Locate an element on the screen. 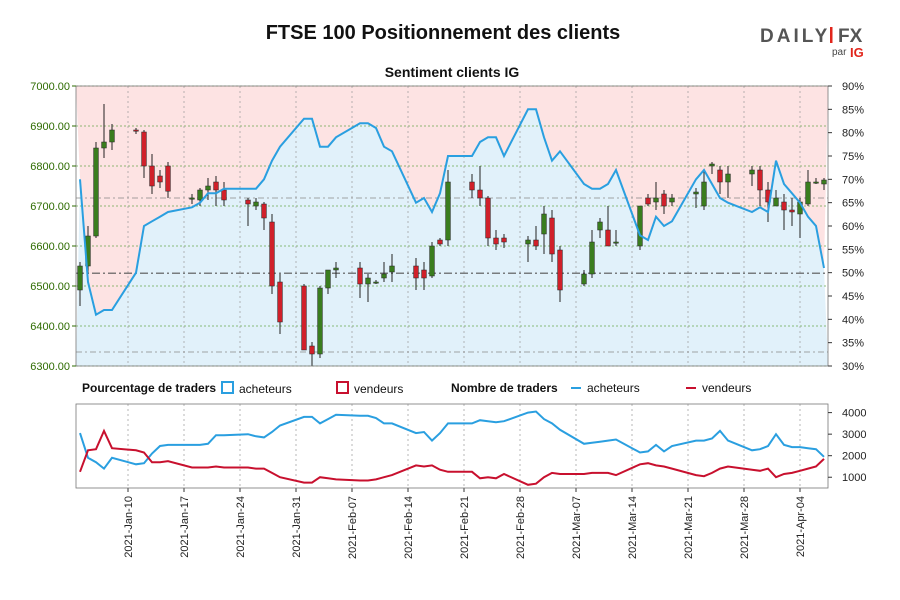  x-tick-label: 2021-Mar-14 is located at coordinates (633, 527).